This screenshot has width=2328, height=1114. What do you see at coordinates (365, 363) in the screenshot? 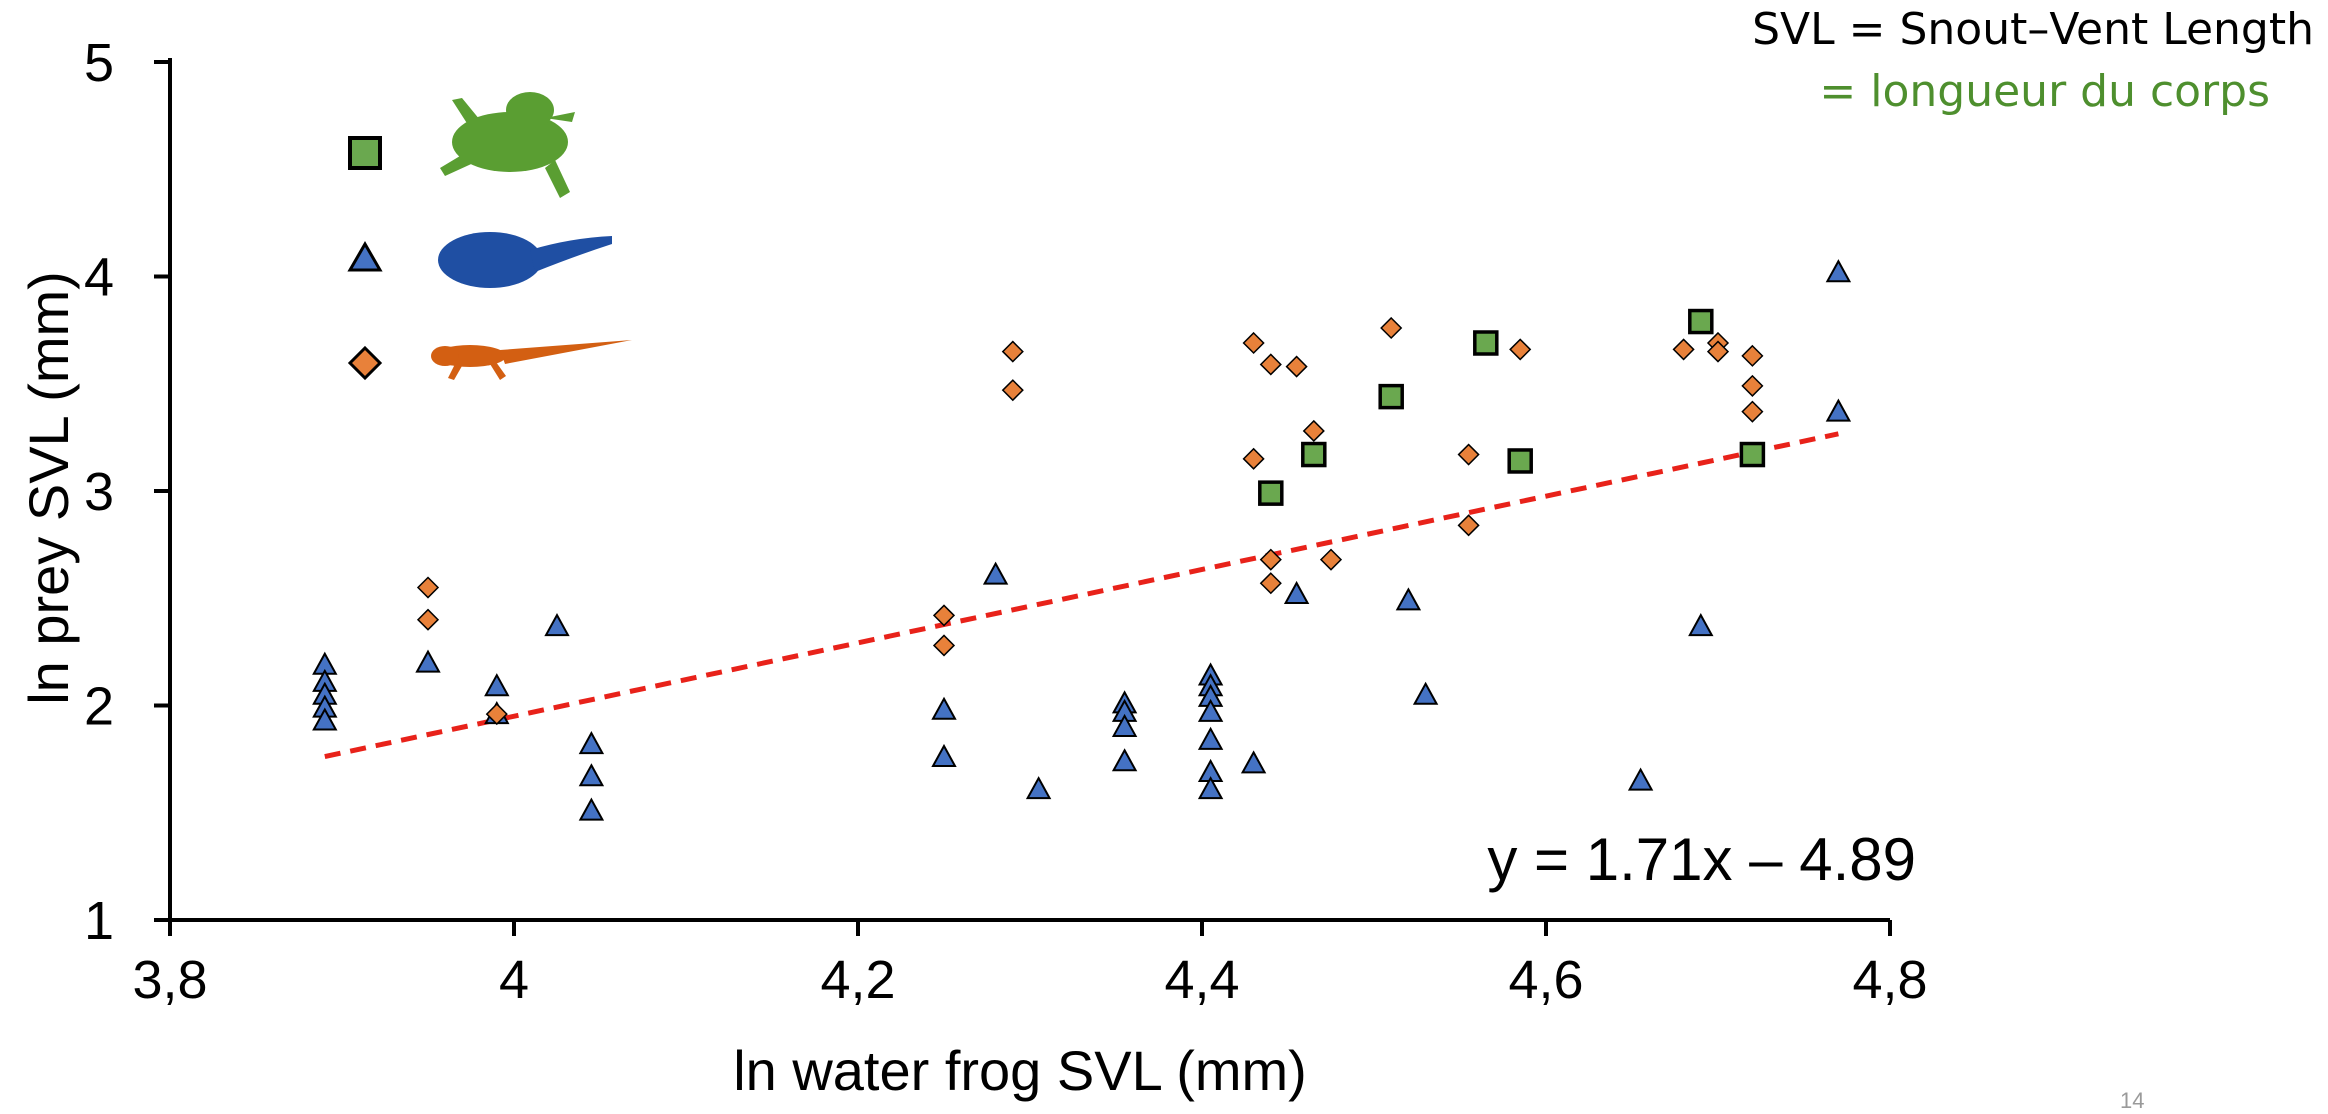
I see `legend-diamond-marker` at bounding box center [365, 363].